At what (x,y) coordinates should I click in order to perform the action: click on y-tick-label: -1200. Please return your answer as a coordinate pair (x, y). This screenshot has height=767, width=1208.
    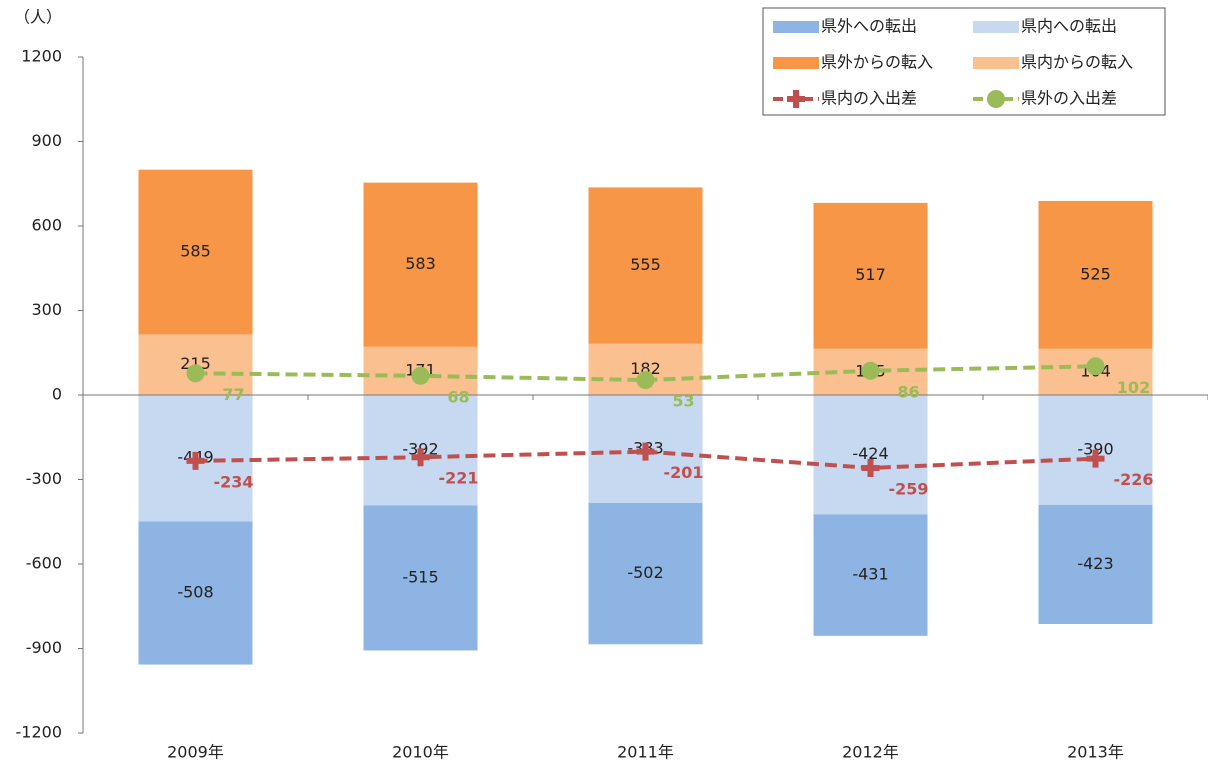
    Looking at the image, I should click on (39, 732).